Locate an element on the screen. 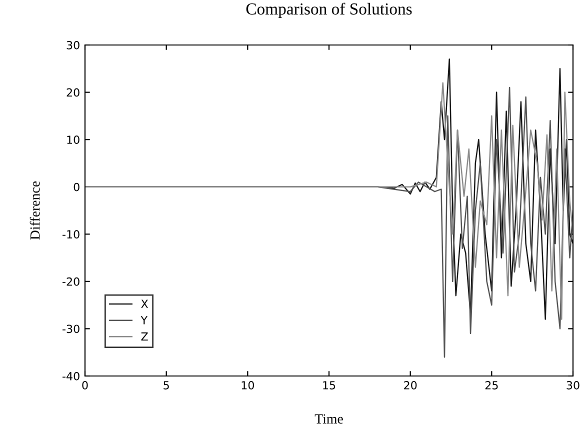 The width and height of the screenshot is (587, 433). x-axis-title: Time is located at coordinates (328, 419).